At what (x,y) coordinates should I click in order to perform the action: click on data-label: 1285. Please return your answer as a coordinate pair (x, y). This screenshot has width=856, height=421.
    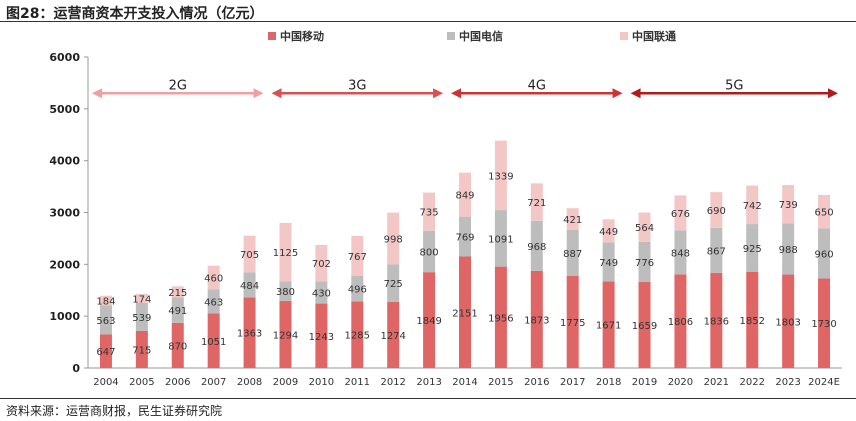
    Looking at the image, I should click on (357, 336).